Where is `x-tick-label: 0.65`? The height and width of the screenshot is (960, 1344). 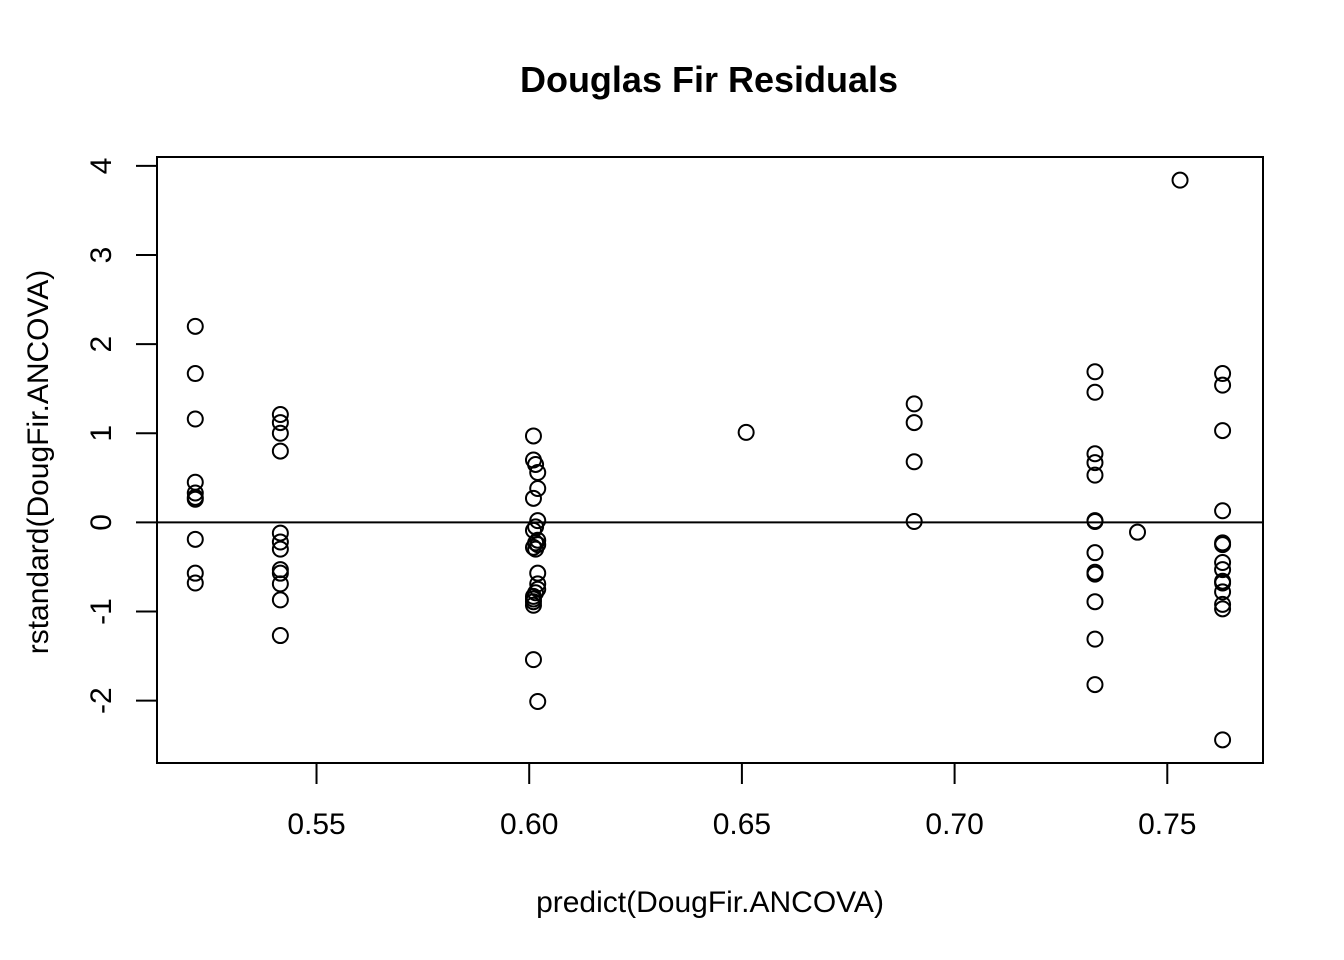
x-tick-label: 0.65 is located at coordinates (742, 824).